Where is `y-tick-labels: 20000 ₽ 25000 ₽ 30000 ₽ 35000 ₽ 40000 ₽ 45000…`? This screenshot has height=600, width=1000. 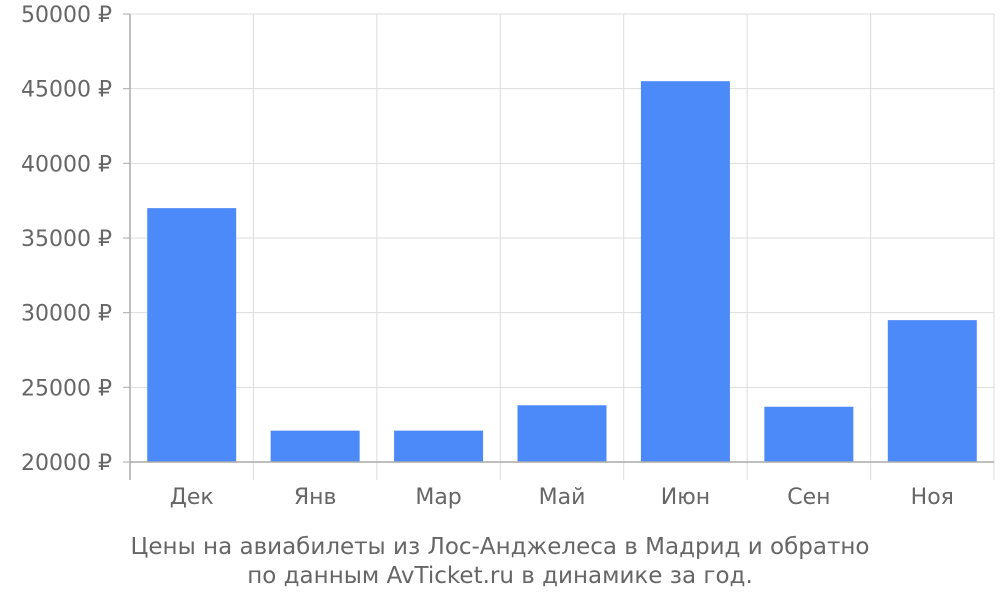 y-tick-labels: 20000 ₽ 25000 ₽ 30000 ₽ 35000 ₽ 40000 ₽ 45000… is located at coordinates (66, 239).